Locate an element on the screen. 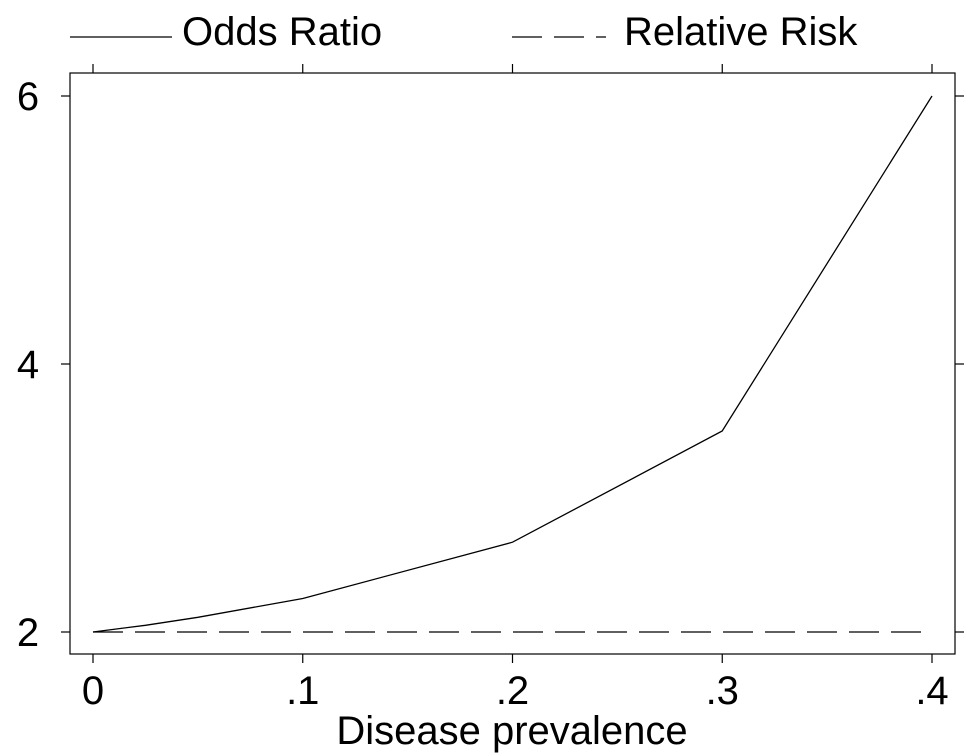 This screenshot has height=756, width=968. x-tick-label: 0 is located at coordinates (93, 691).